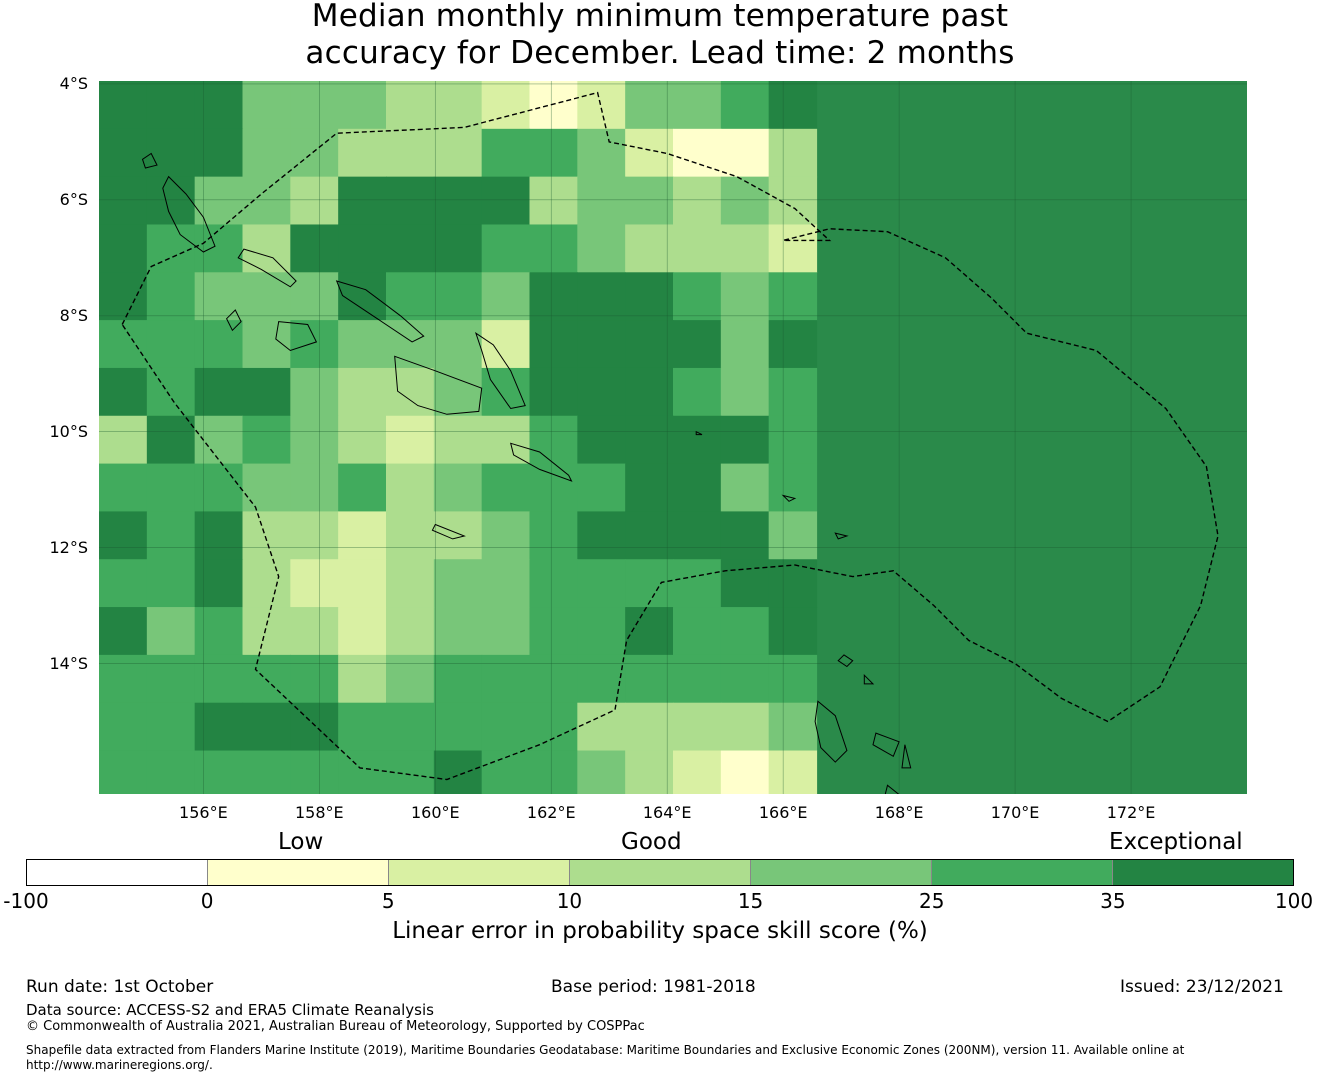 The height and width of the screenshot is (1080, 1320). I want to click on longitude-tick-label: 162°E, so click(551, 812).